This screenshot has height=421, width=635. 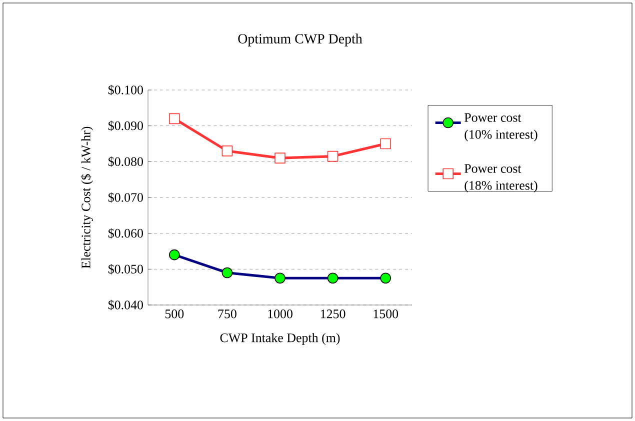 I want to click on legend-label: Power cost (18% interest), so click(x=501, y=178).